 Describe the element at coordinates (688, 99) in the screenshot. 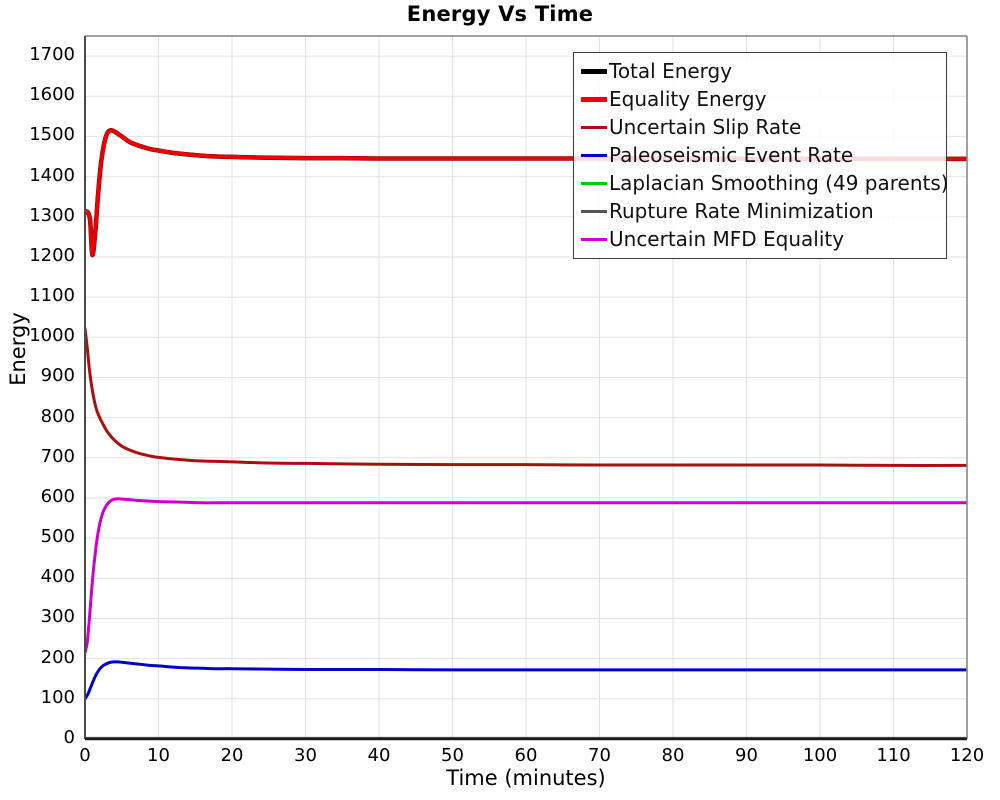

I see `legend-item-label: Equality Energy` at that location.